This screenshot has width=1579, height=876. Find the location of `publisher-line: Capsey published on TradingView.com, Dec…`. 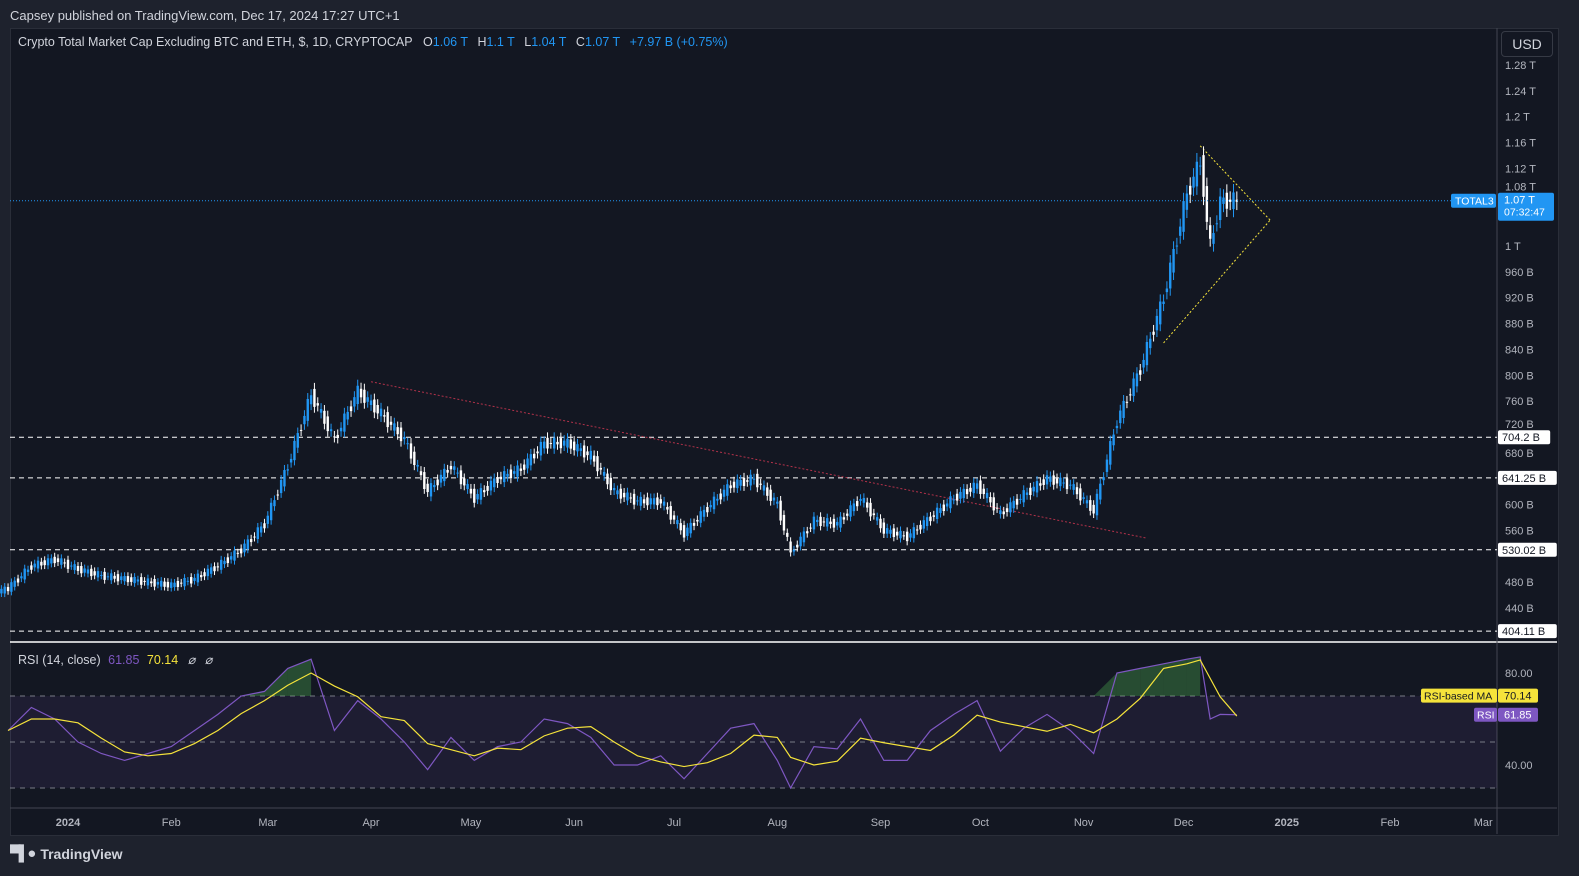

publisher-line: Capsey published on TradingView.com, Dec… is located at coordinates (205, 15).